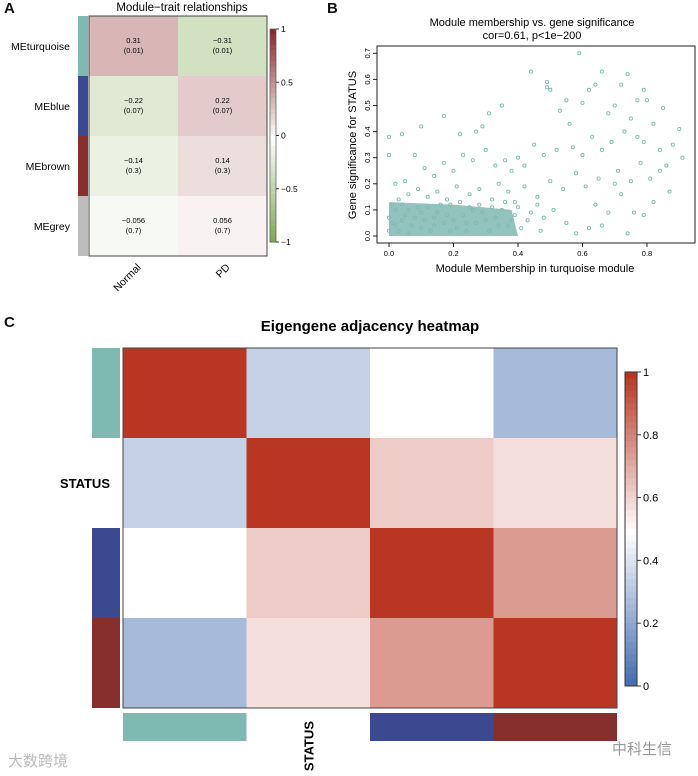  Describe the element at coordinates (647, 253) in the screenshot. I see `x-tick-label: 0.8` at that location.